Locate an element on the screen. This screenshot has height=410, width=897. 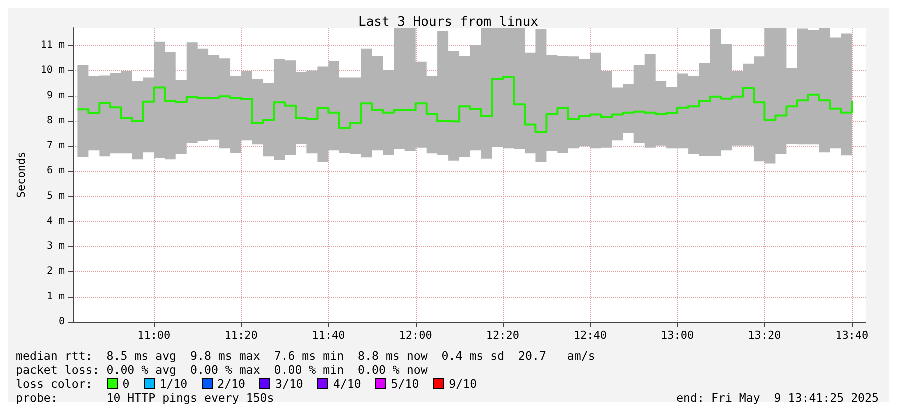
y-tick-label: 2 m is located at coordinates (55, 272).